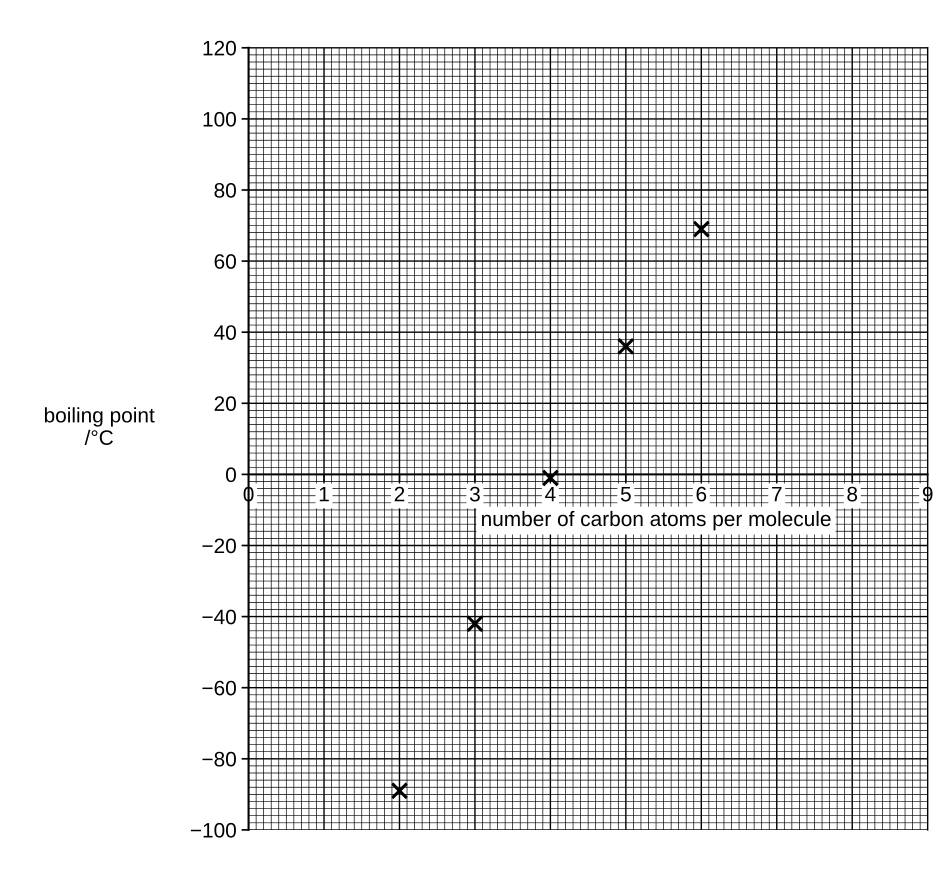 The width and height of the screenshot is (938, 869). What do you see at coordinates (225, 190) in the screenshot?
I see `y-tick-label: 80` at bounding box center [225, 190].